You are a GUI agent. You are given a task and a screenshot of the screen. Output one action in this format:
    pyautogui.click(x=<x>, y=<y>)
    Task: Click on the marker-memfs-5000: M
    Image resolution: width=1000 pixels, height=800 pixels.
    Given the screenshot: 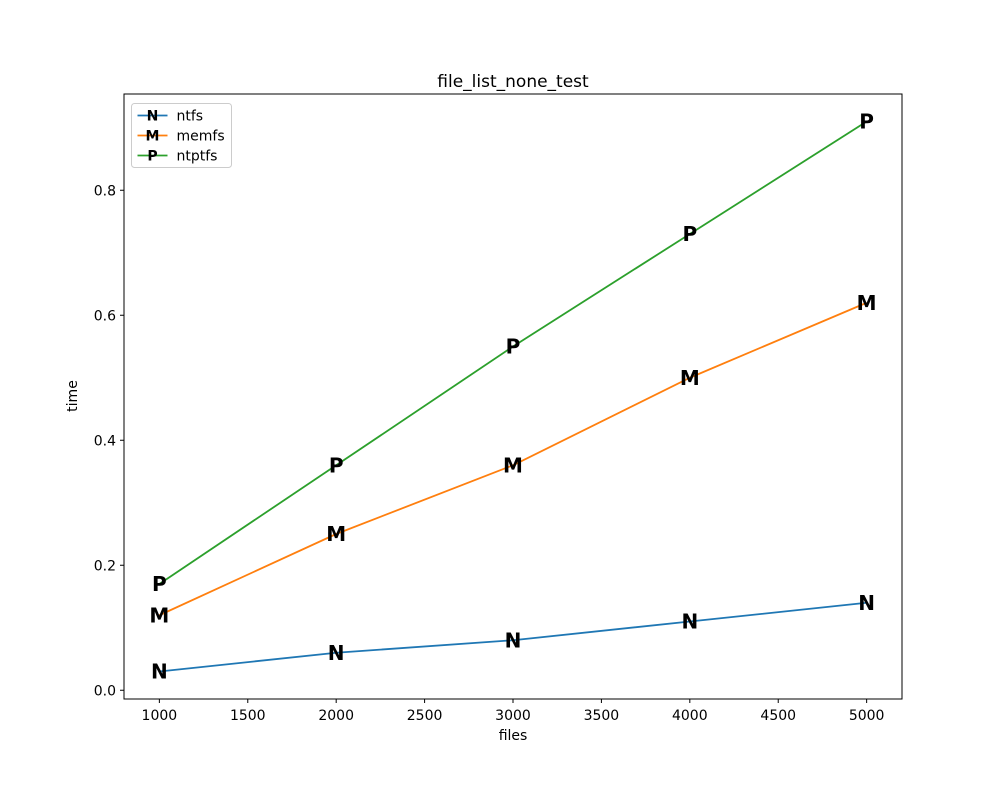 What is the action you would take?
    pyautogui.click(x=867, y=303)
    